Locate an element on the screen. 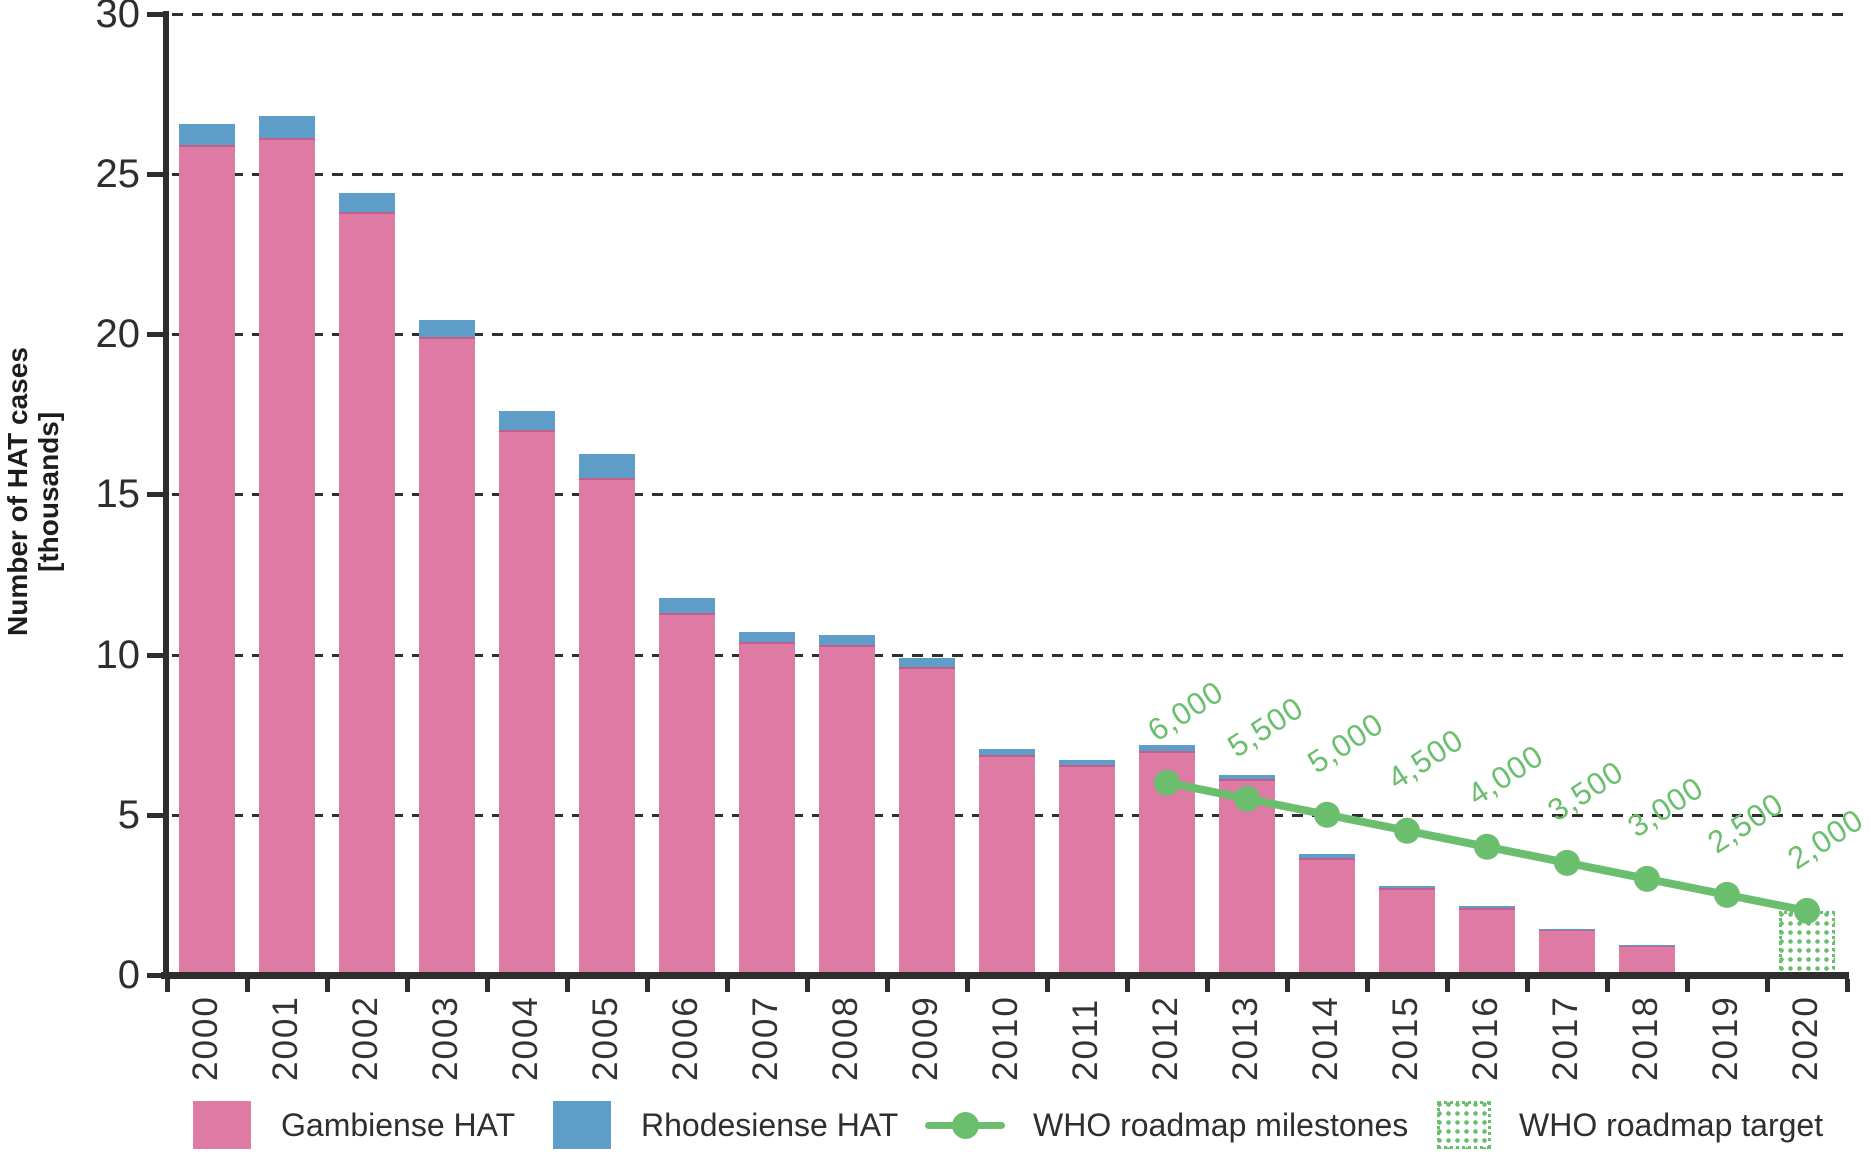  bar-2008-rhodesiense is located at coordinates (847, 640).